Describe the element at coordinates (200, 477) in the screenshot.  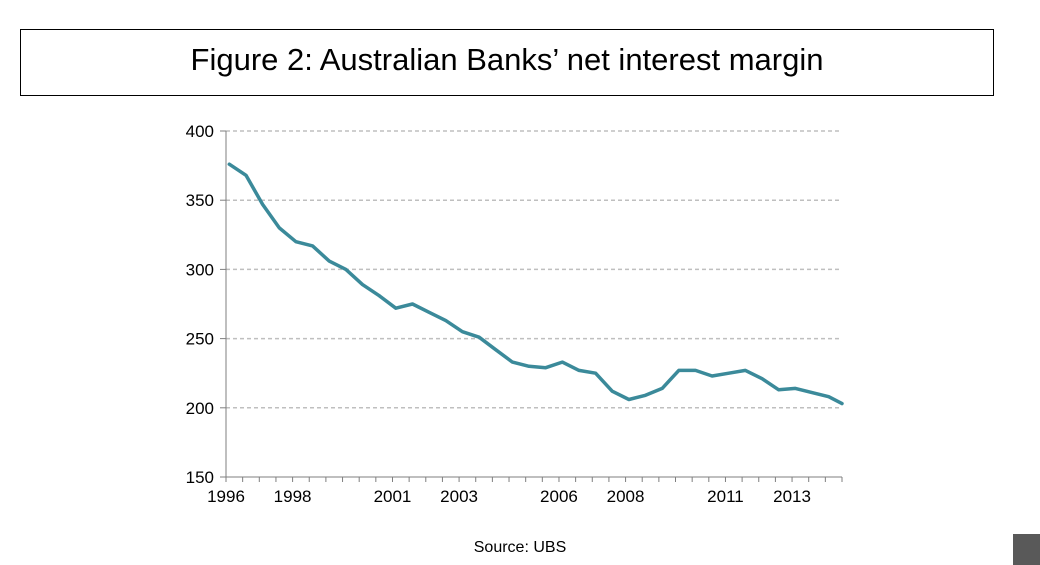
I see `y-tick-label-150: 150` at that location.